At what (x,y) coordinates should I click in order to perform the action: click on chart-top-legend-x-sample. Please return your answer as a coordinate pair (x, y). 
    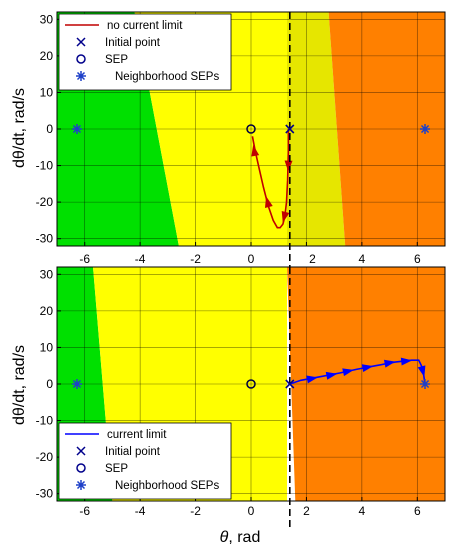
    Looking at the image, I should click on (81, 42).